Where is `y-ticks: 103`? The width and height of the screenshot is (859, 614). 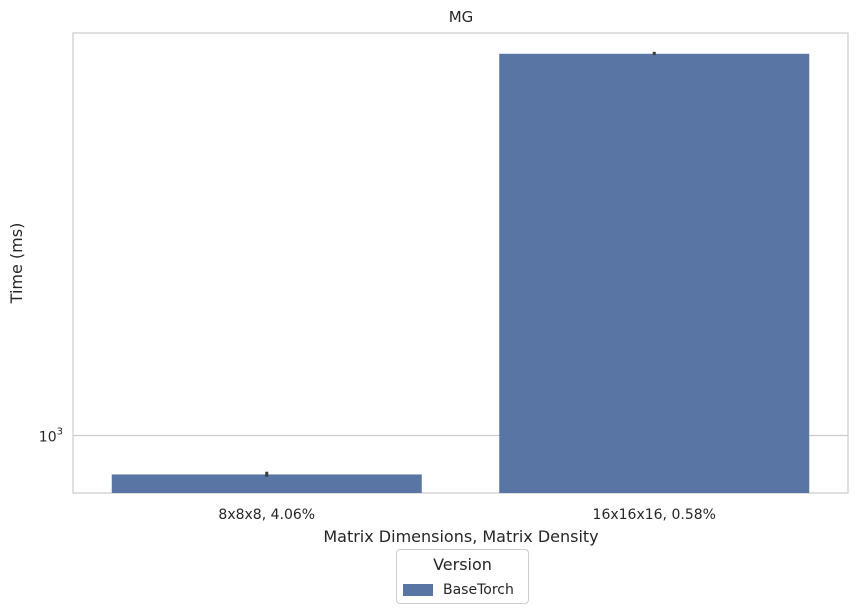 y-ticks: 103 is located at coordinates (51, 435).